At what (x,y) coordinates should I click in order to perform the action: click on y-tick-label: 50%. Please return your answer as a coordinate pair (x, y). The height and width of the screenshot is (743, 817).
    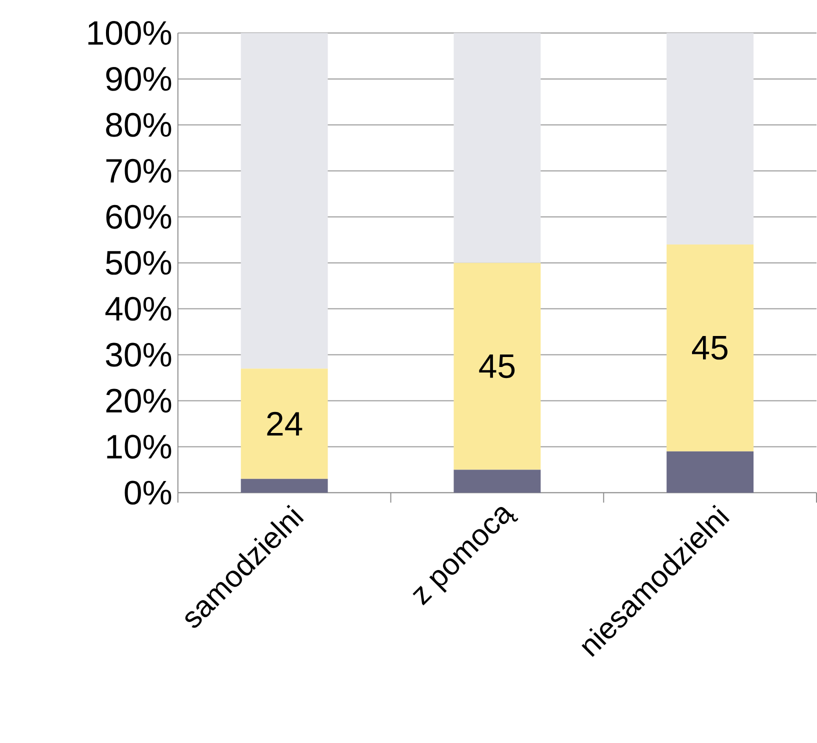
    Looking at the image, I should click on (139, 263).